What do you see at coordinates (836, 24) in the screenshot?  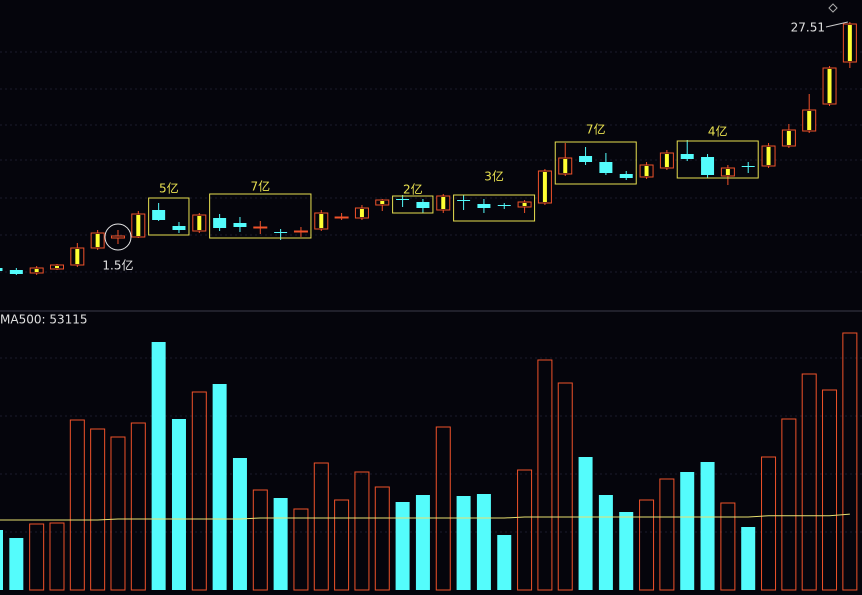 I see `high-pointer` at bounding box center [836, 24].